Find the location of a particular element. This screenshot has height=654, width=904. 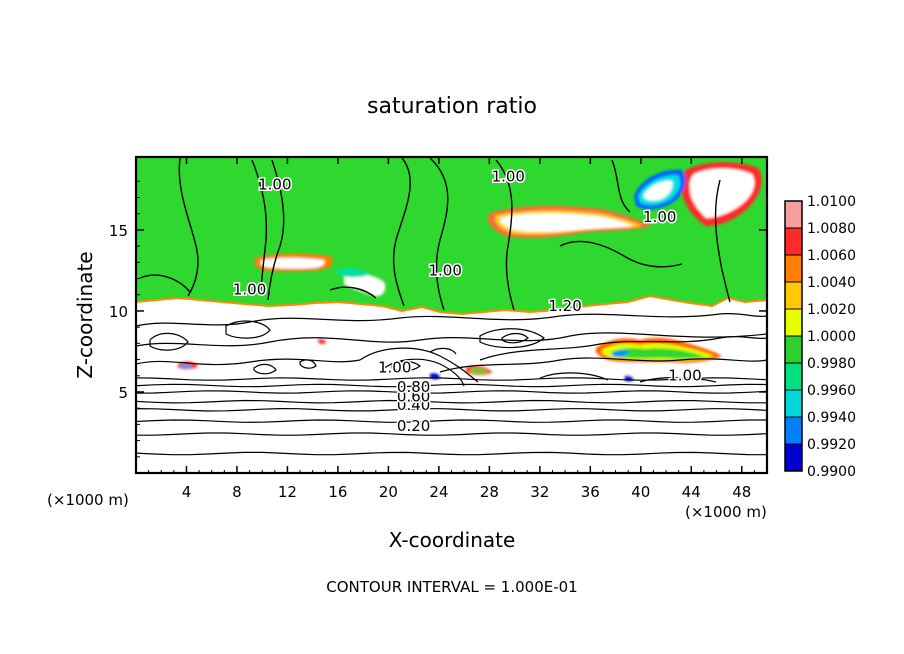

x-tick-label: 40 is located at coordinates (640, 492).